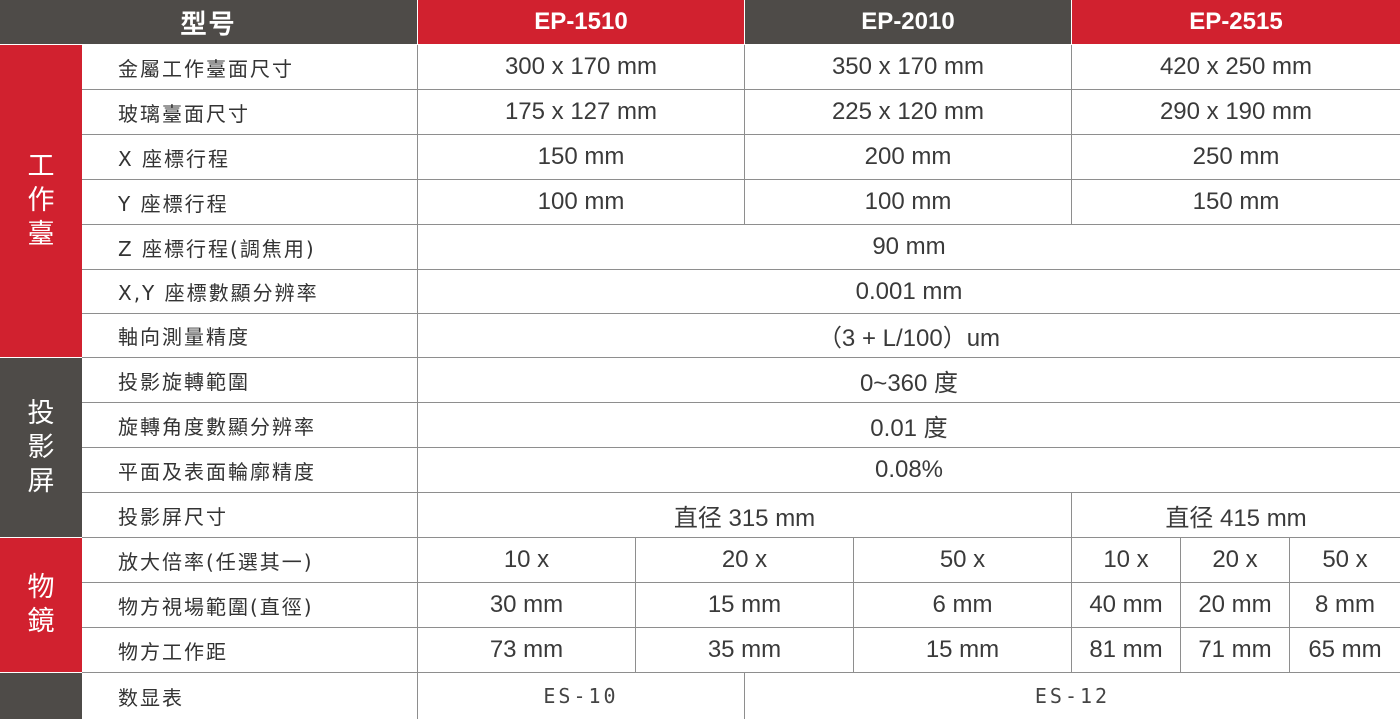  Describe the element at coordinates (908, 67) in the screenshot. I see `value-metal-table-size-ep2010: 350 x 170 mm` at that location.